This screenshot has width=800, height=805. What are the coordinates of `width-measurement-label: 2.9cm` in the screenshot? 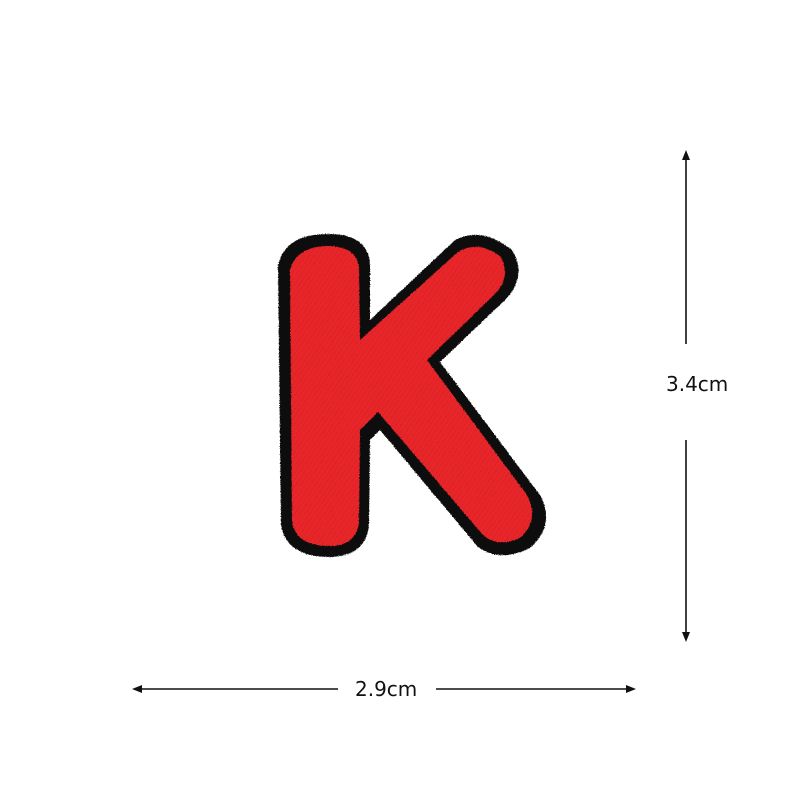 It's located at (386, 689).